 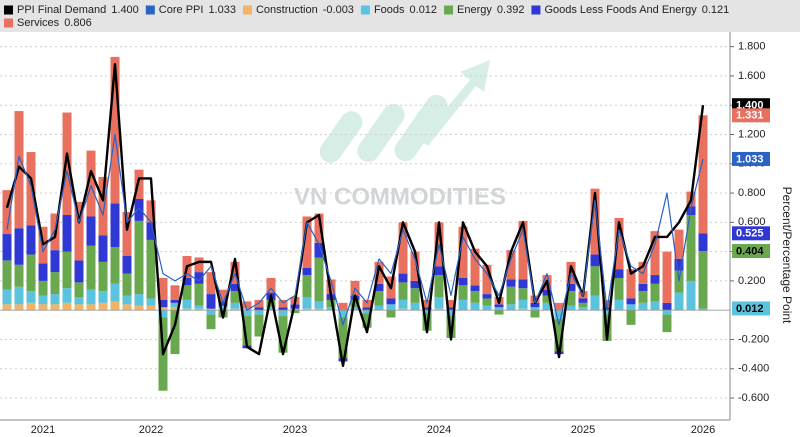 What do you see at coordinates (753, 398) in the screenshot?
I see `y-tick-label: -0.600` at bounding box center [753, 398].